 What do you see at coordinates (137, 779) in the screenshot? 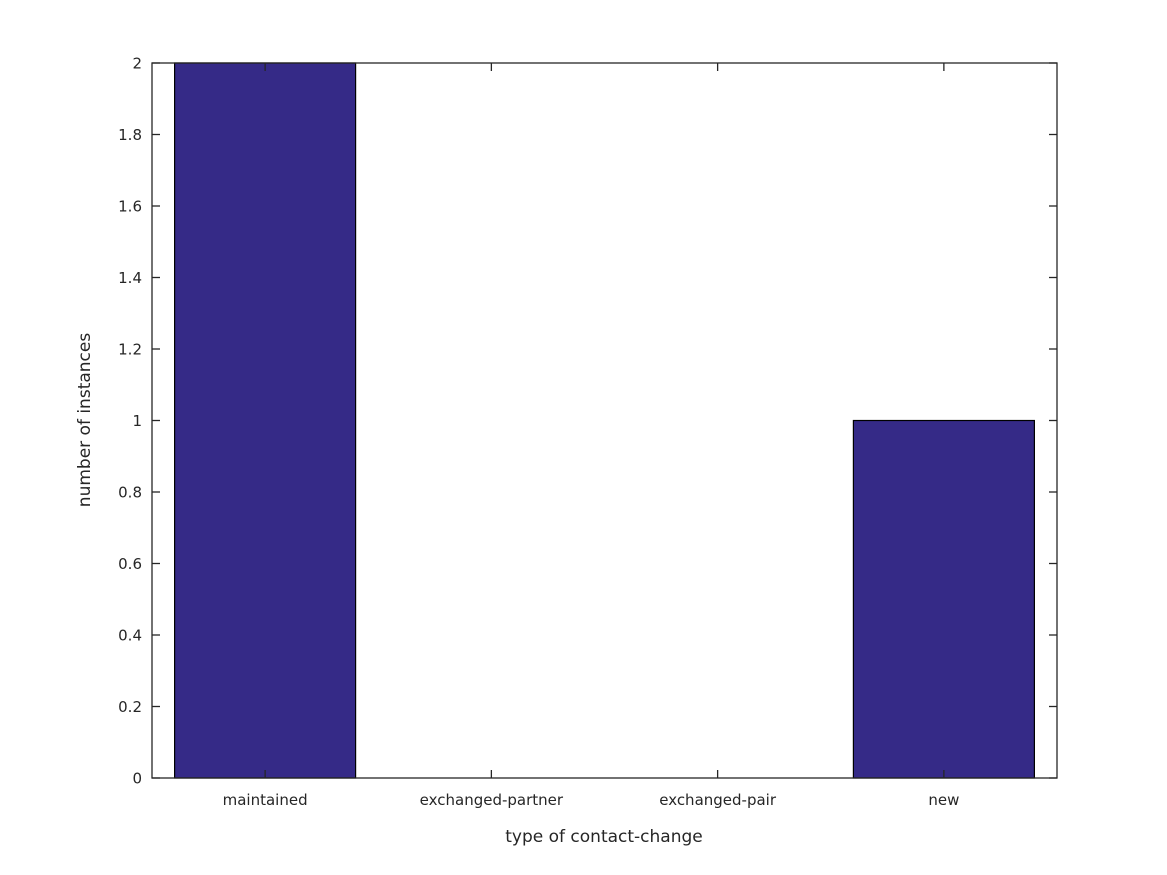
I see `y-tick-label: 0` at bounding box center [137, 779].